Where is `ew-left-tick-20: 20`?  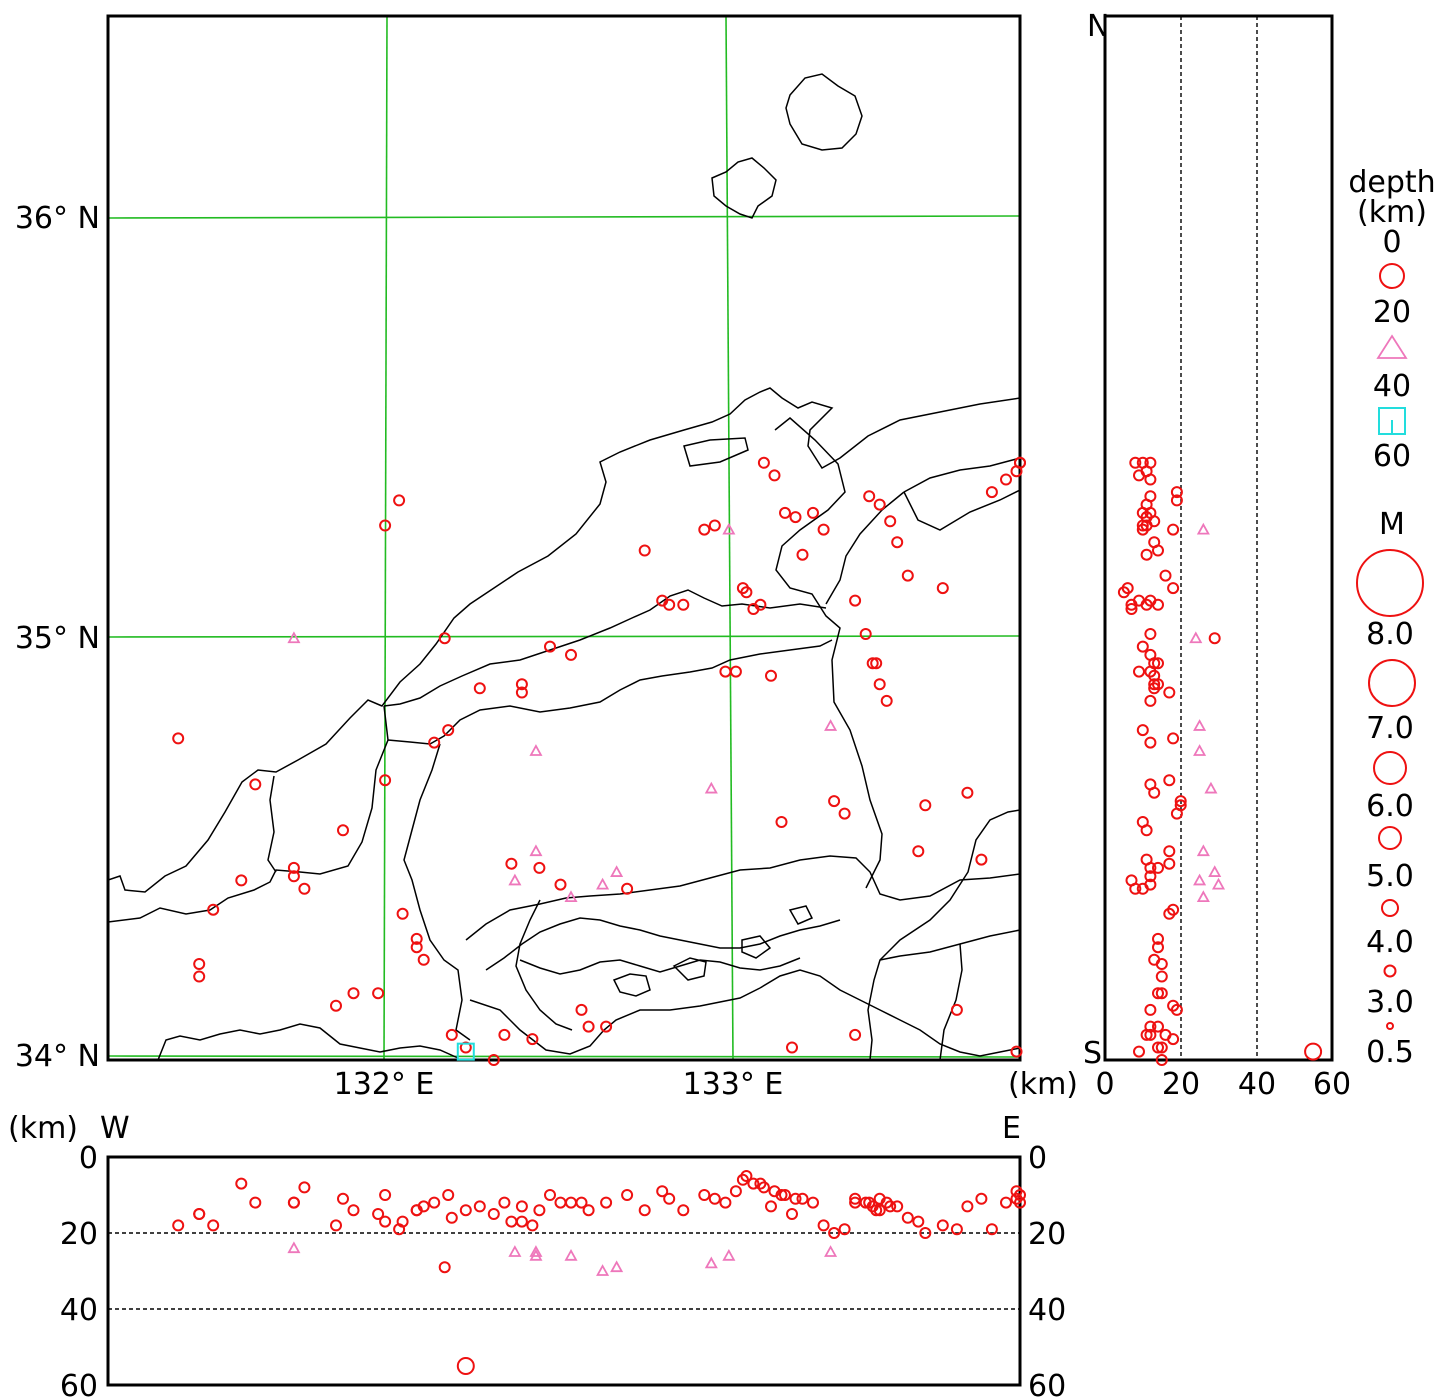
ew-left-tick-20: 20 is located at coordinates (79, 1234).